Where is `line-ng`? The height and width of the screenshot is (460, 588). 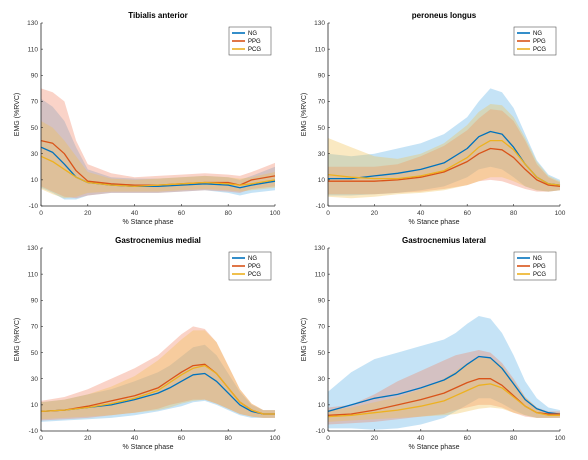
line-ng is located at coordinates (444, 385).